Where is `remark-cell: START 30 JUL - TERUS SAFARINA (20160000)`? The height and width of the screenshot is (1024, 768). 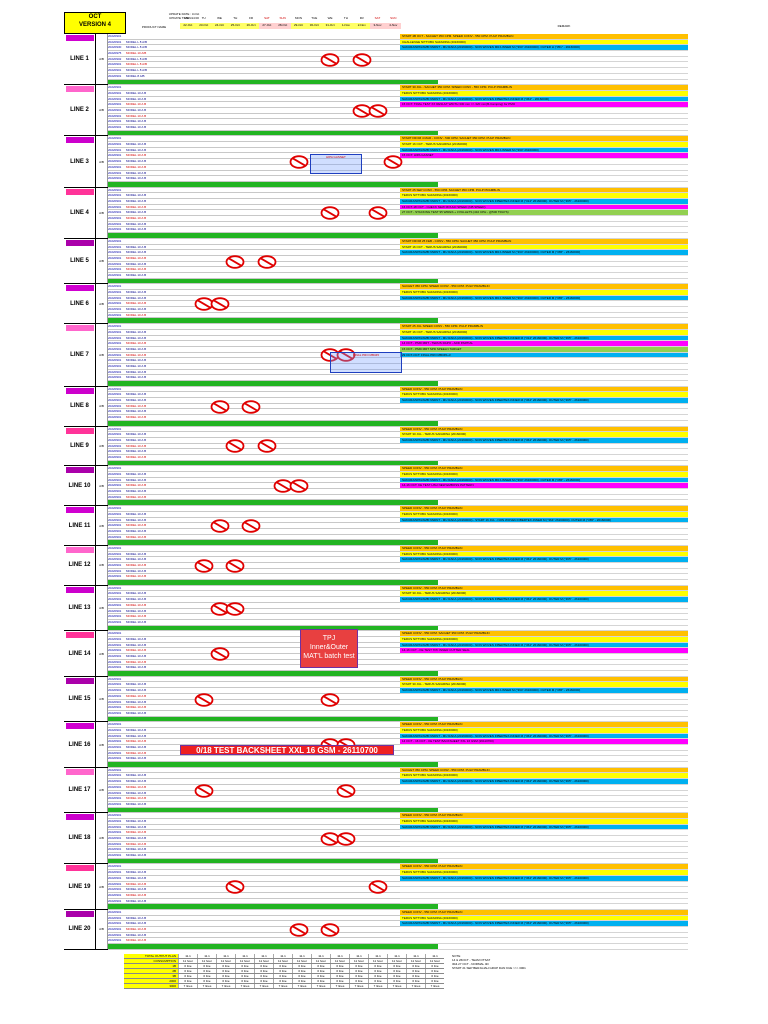 remark-cell: START 30 JUL - TERUS SAFARINA (20160000) is located at coordinates (544, 685).